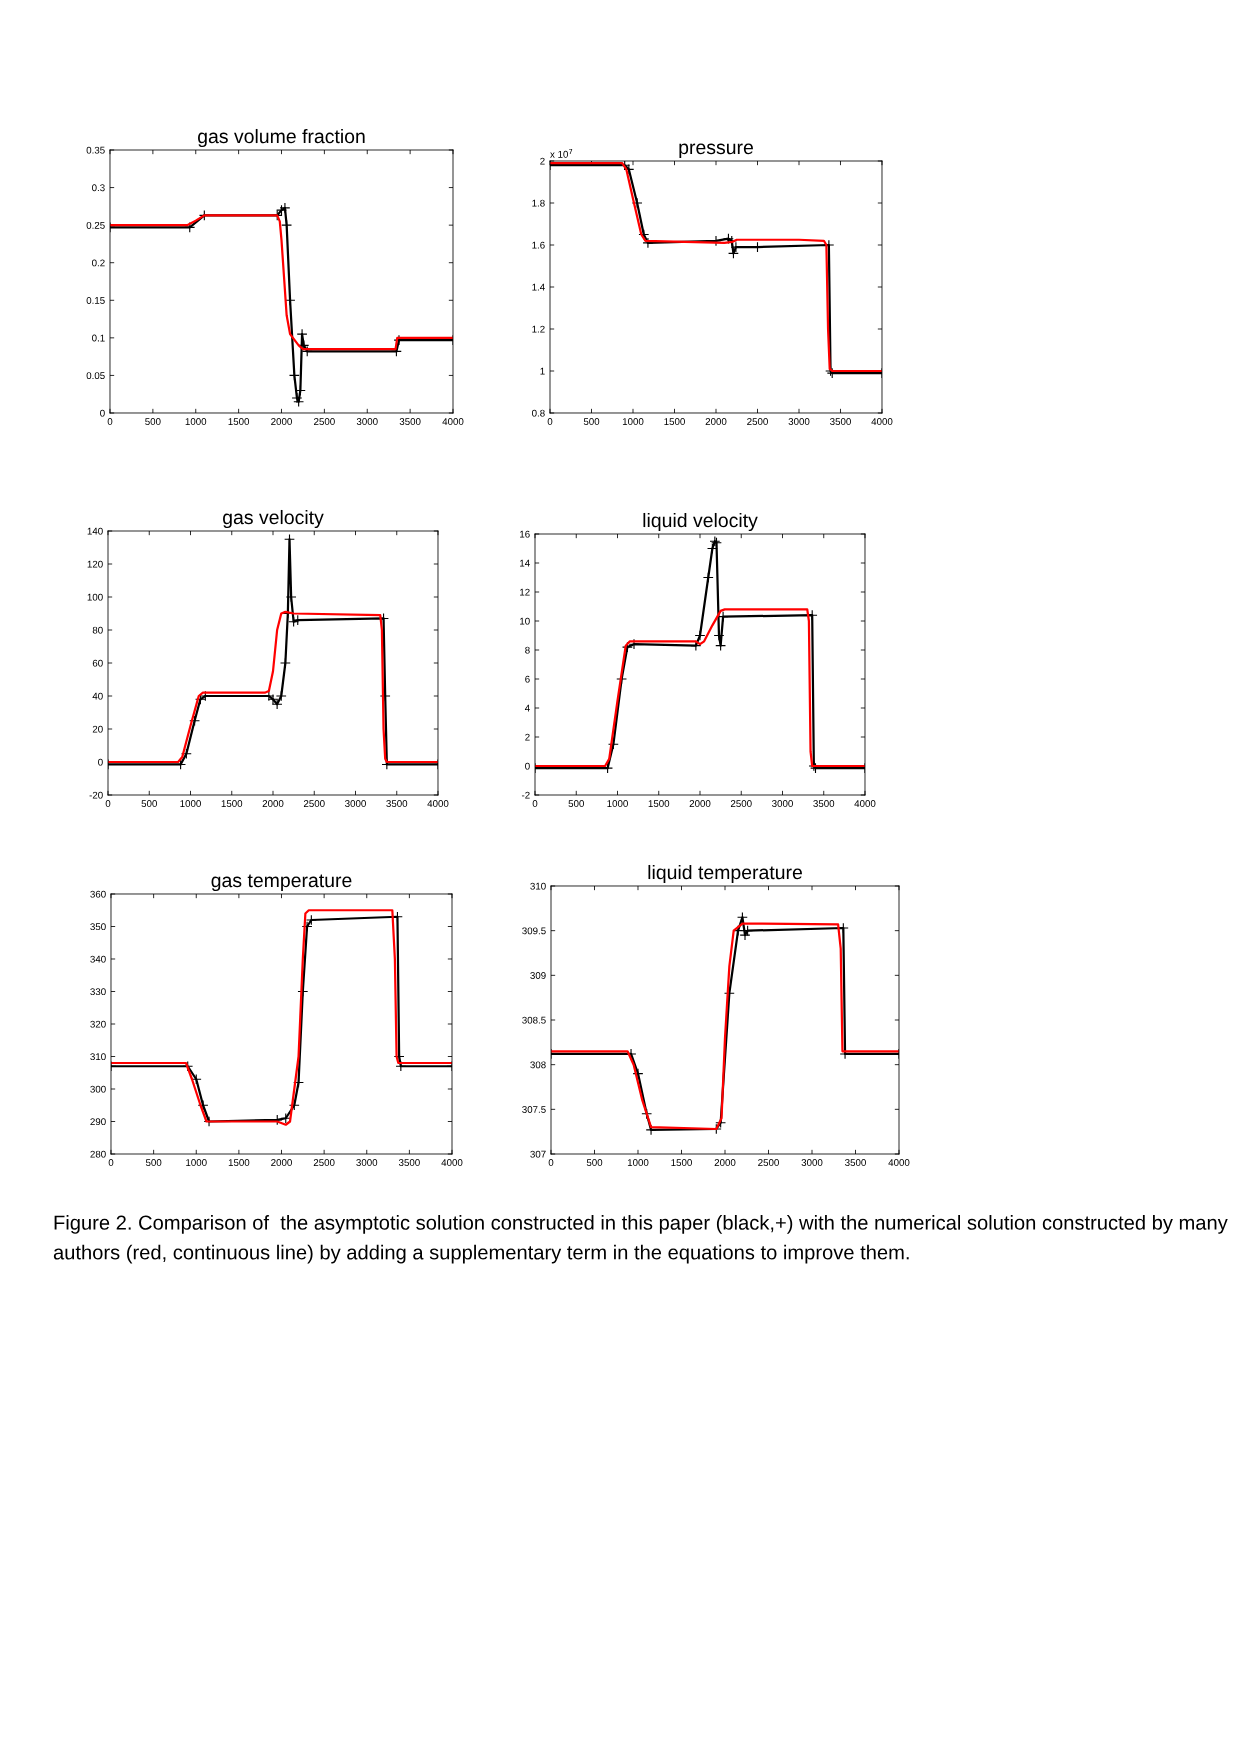  Describe the element at coordinates (716, 151) in the screenshot. I see `chart-title: pressure` at that location.